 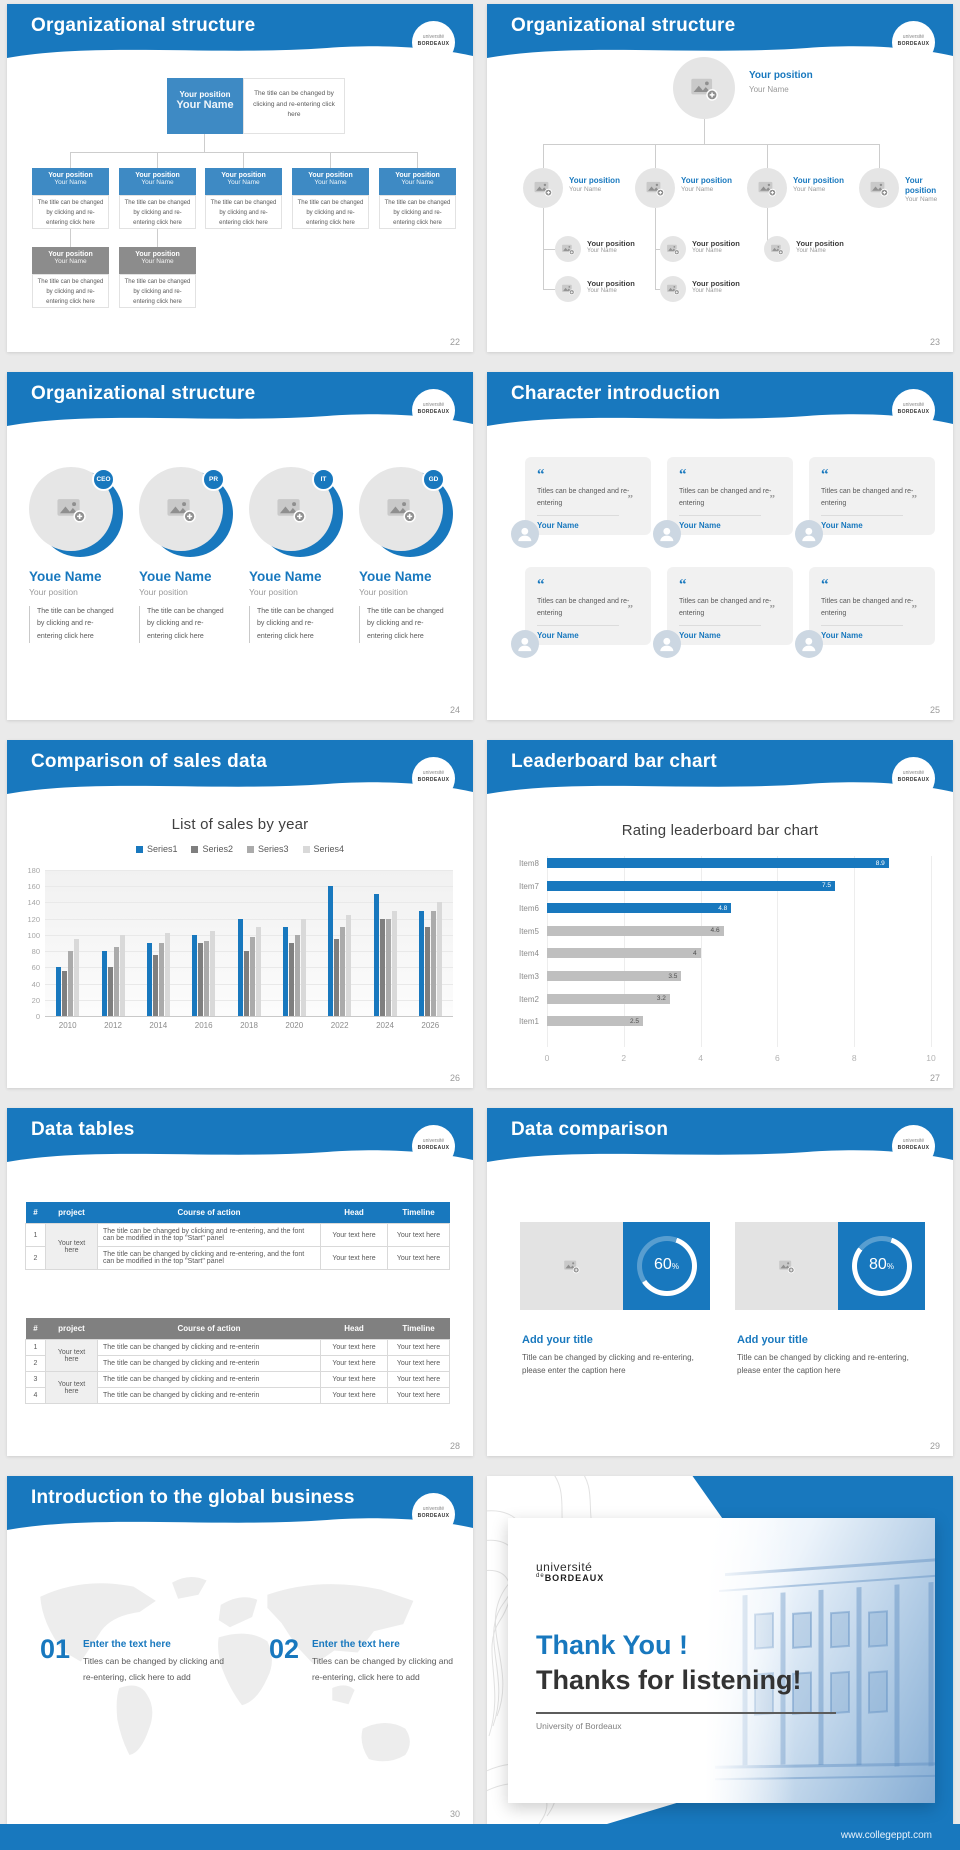 What do you see at coordinates (385, 1025) in the screenshot?
I see `x-axis-tick: 2024` at bounding box center [385, 1025].